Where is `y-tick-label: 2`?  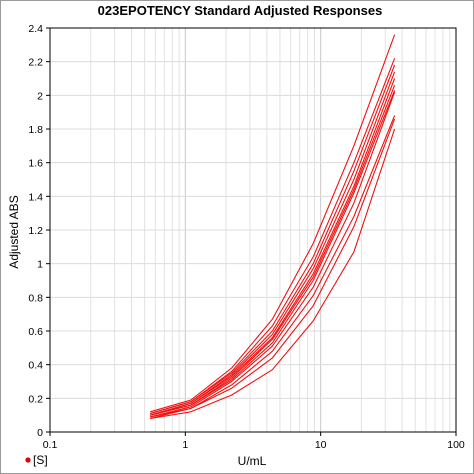
y-tick-label: 2 is located at coordinates (40, 96).